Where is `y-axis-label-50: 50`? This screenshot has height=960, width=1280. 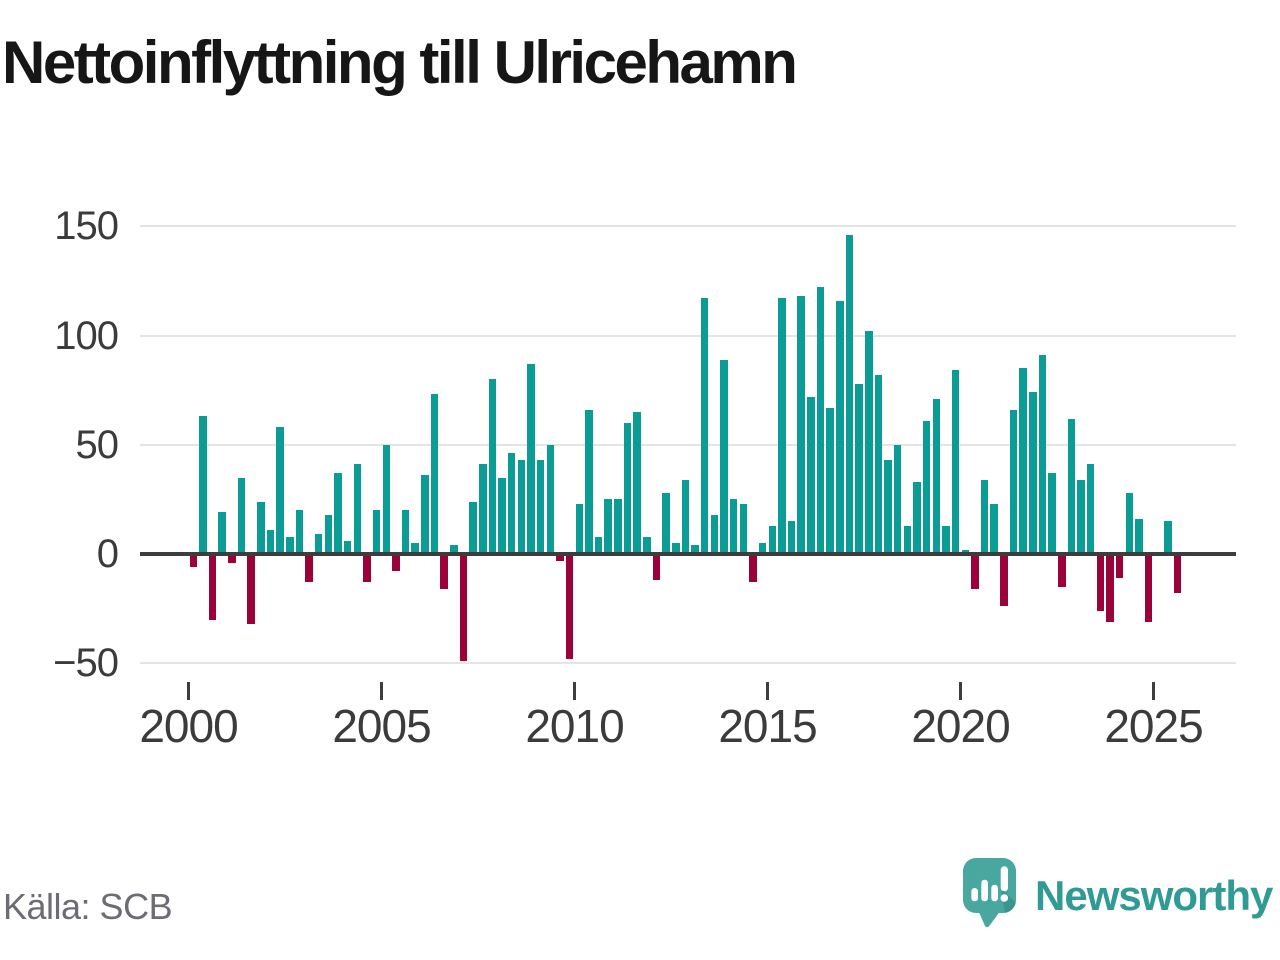 y-axis-label-50: 50 is located at coordinates (97, 444).